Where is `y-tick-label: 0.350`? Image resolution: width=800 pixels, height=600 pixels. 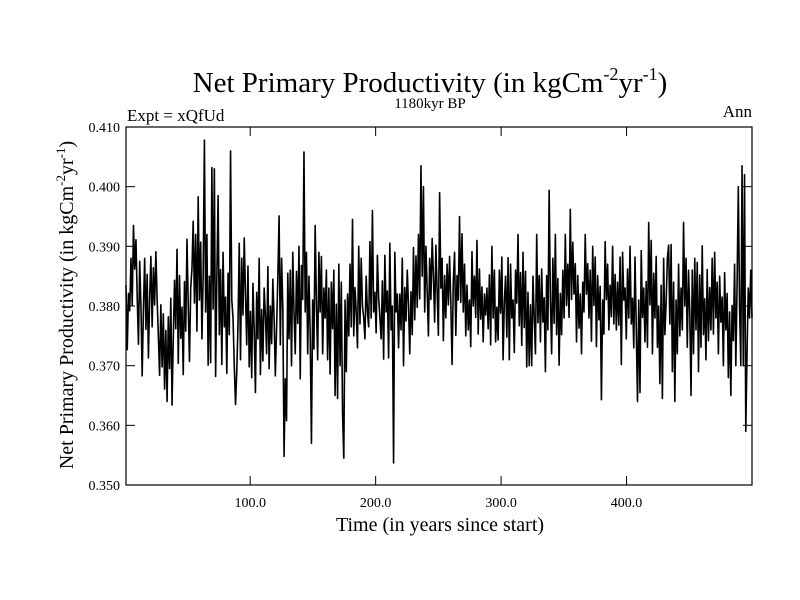 y-tick-label: 0.350 is located at coordinates (105, 486).